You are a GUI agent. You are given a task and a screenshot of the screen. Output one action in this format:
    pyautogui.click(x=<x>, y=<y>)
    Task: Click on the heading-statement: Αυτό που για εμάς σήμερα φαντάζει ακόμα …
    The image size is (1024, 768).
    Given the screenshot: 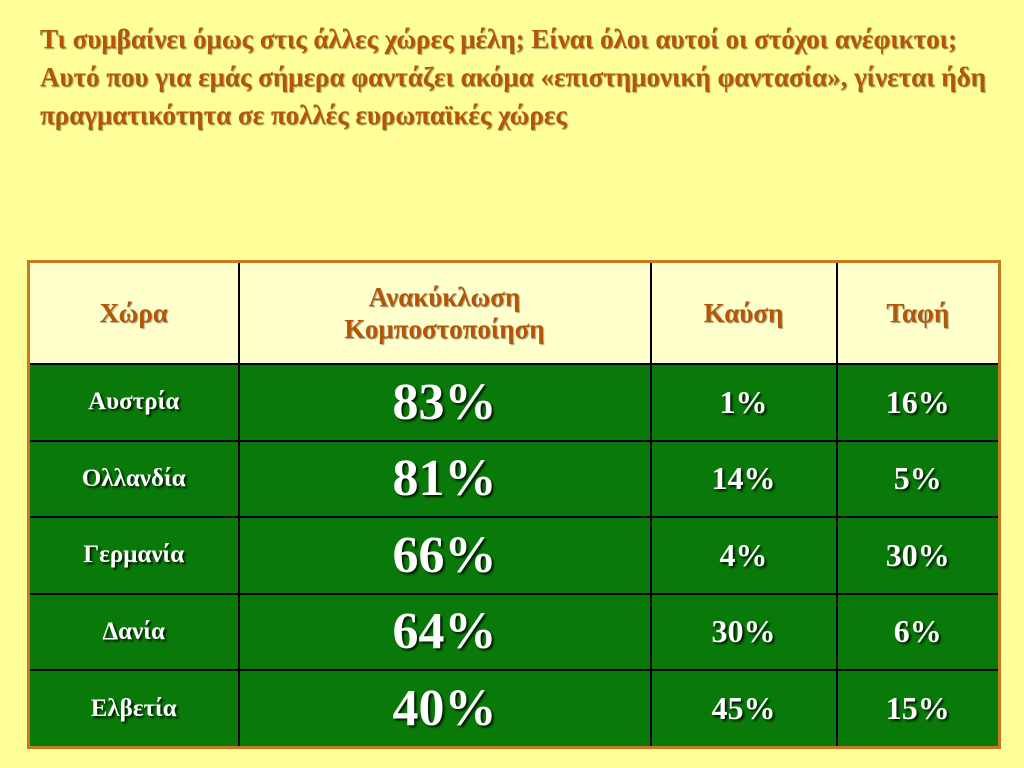 What is the action you would take?
    pyautogui.click(x=513, y=96)
    